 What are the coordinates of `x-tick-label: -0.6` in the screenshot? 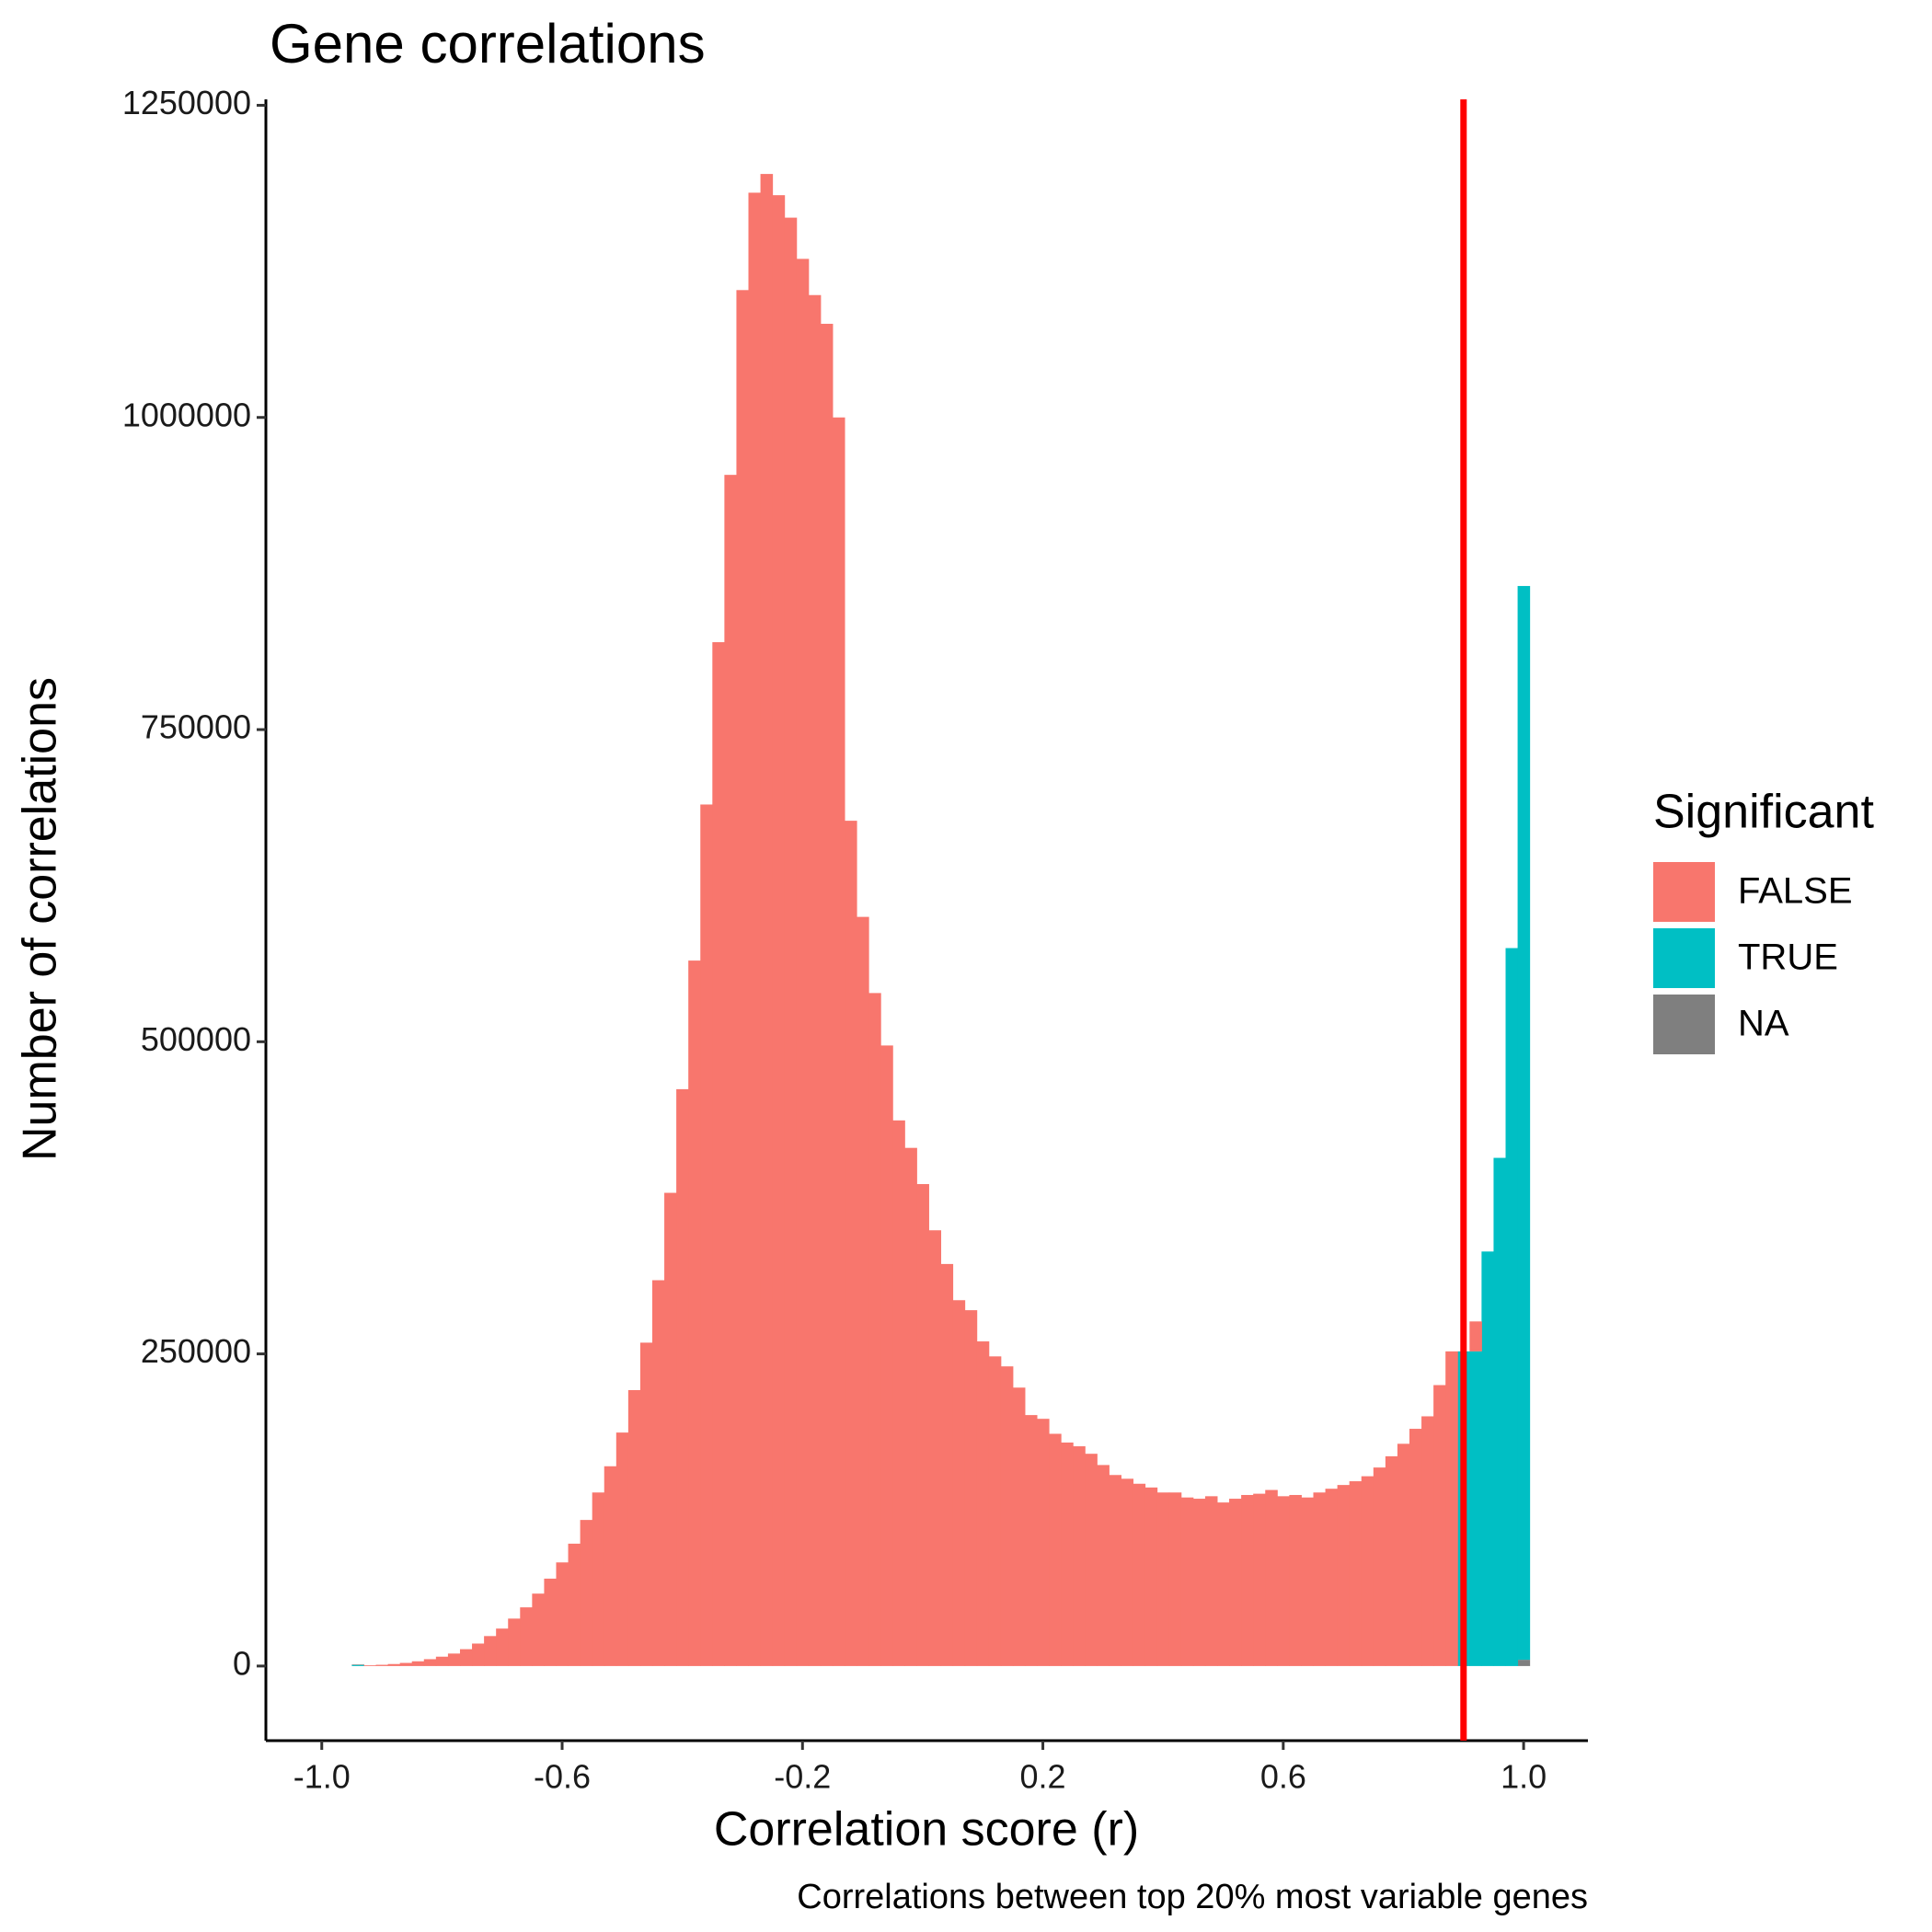 It's located at (562, 1777).